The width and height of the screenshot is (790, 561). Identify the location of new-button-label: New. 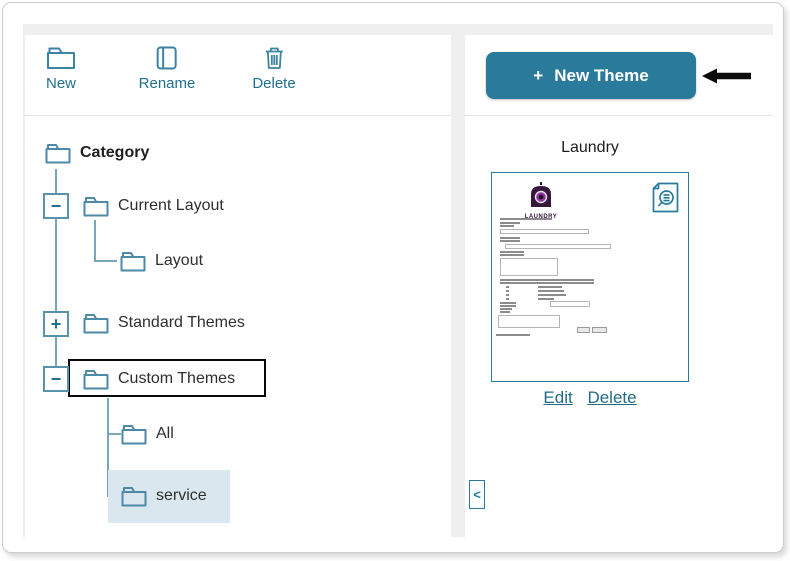
(61, 83).